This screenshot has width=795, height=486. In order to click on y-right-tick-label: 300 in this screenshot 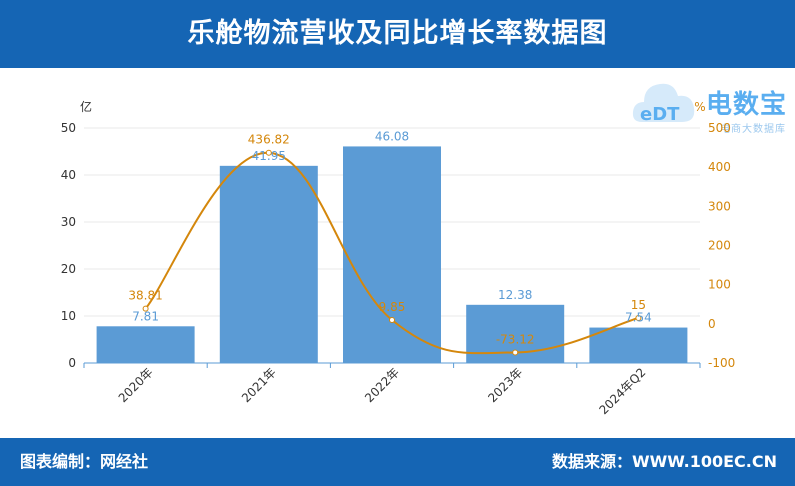, I will do `click(719, 206)`.